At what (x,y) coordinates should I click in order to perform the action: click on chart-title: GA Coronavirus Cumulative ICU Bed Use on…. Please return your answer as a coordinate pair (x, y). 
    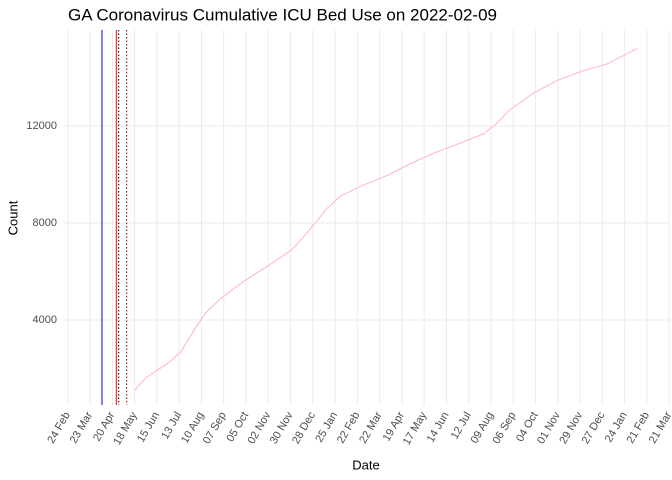
    Looking at the image, I should click on (282, 14).